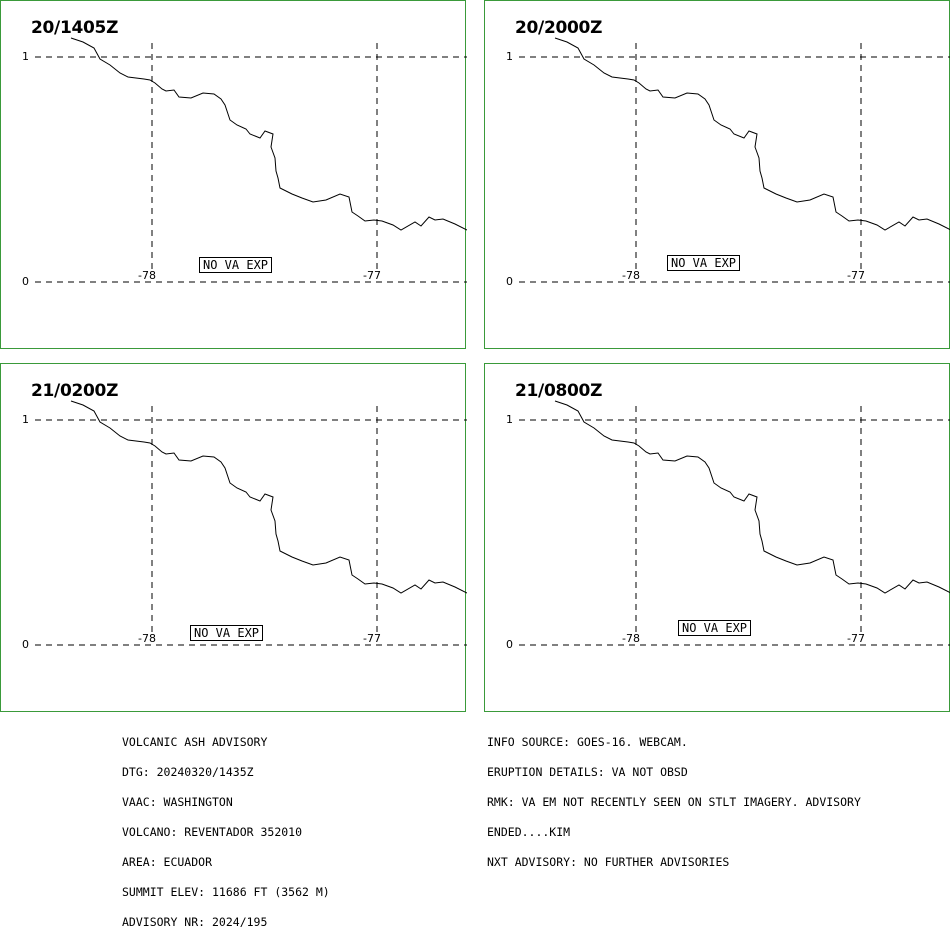 This screenshot has height=937, width=950. What do you see at coordinates (212, 832) in the screenshot?
I see `advisory-volcano: VOLCANO: REVENTADOR 352010` at bounding box center [212, 832].